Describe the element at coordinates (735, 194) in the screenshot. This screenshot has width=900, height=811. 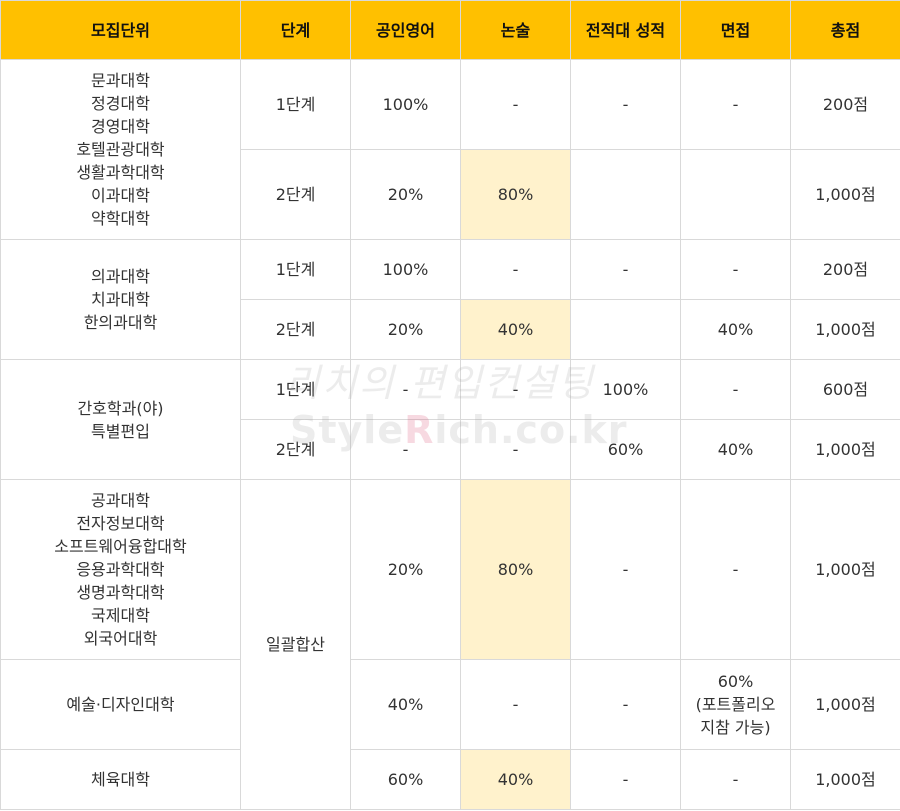
I see `interview-cell` at that location.